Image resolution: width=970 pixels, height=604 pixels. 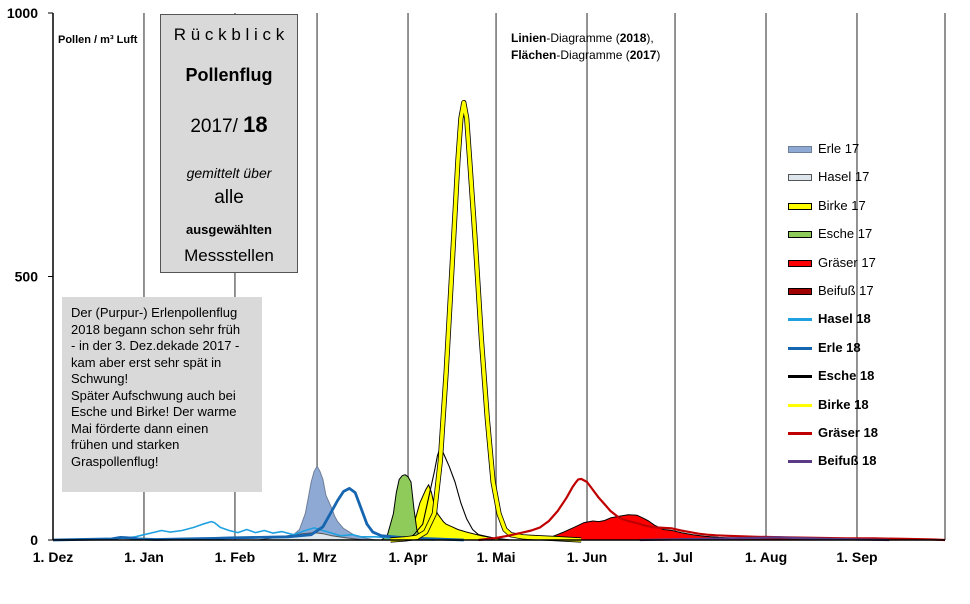 I want to click on x-tick-label: 1. Jul, so click(x=675, y=557).